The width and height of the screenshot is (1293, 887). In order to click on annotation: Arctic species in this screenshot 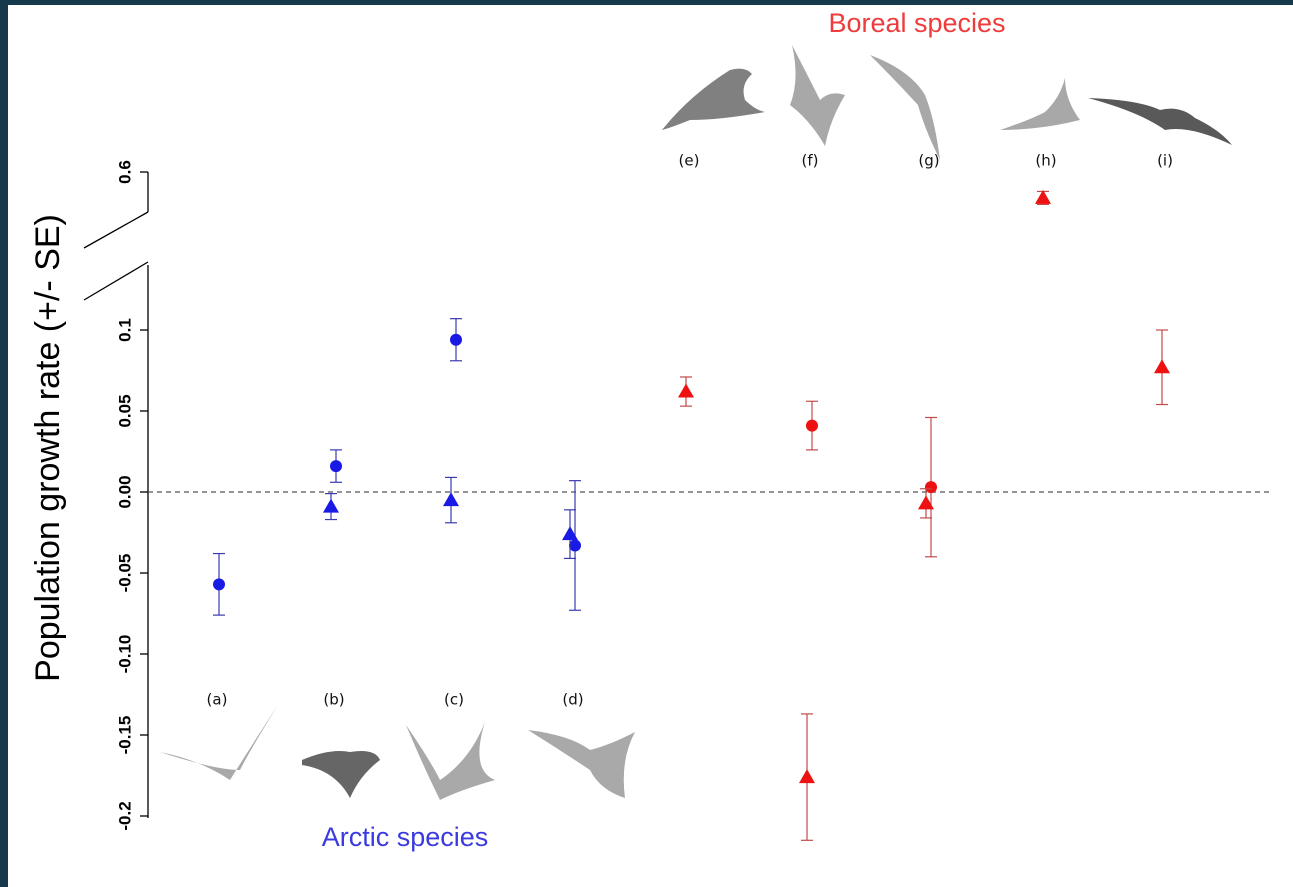, I will do `click(405, 837)`.